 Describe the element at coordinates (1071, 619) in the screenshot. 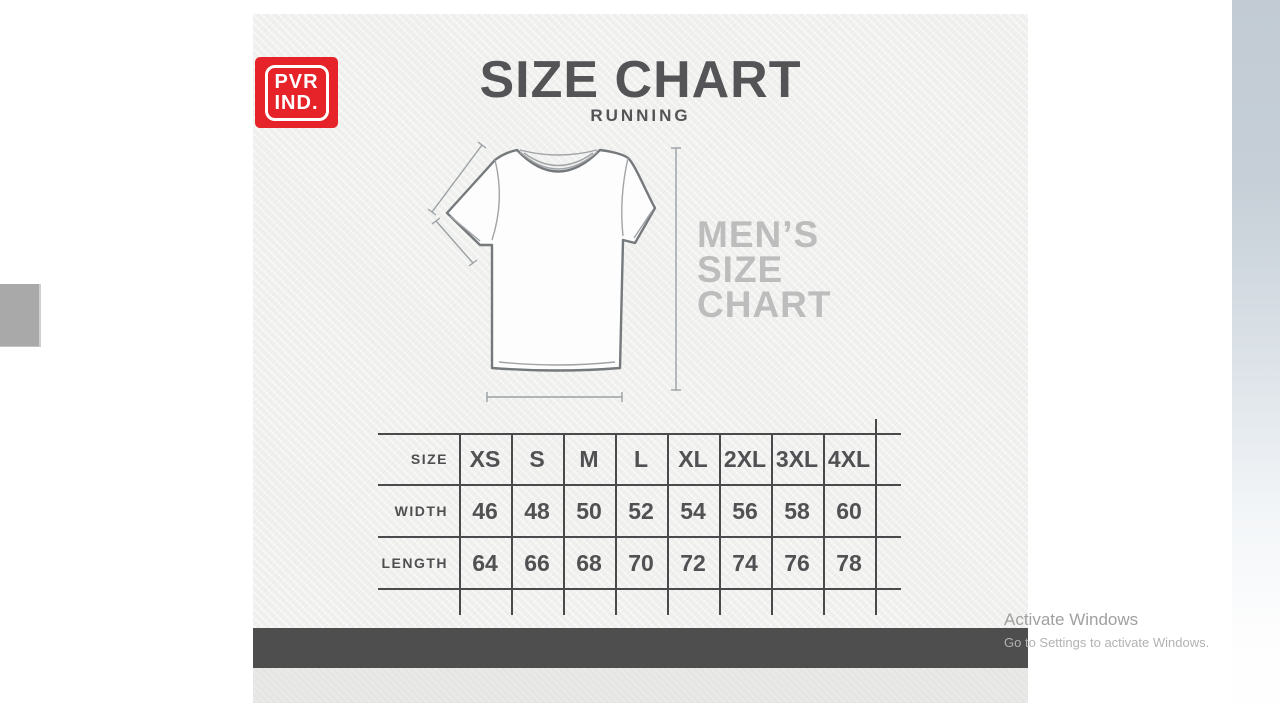

I see `watermark-title: Activate Windows` at that location.